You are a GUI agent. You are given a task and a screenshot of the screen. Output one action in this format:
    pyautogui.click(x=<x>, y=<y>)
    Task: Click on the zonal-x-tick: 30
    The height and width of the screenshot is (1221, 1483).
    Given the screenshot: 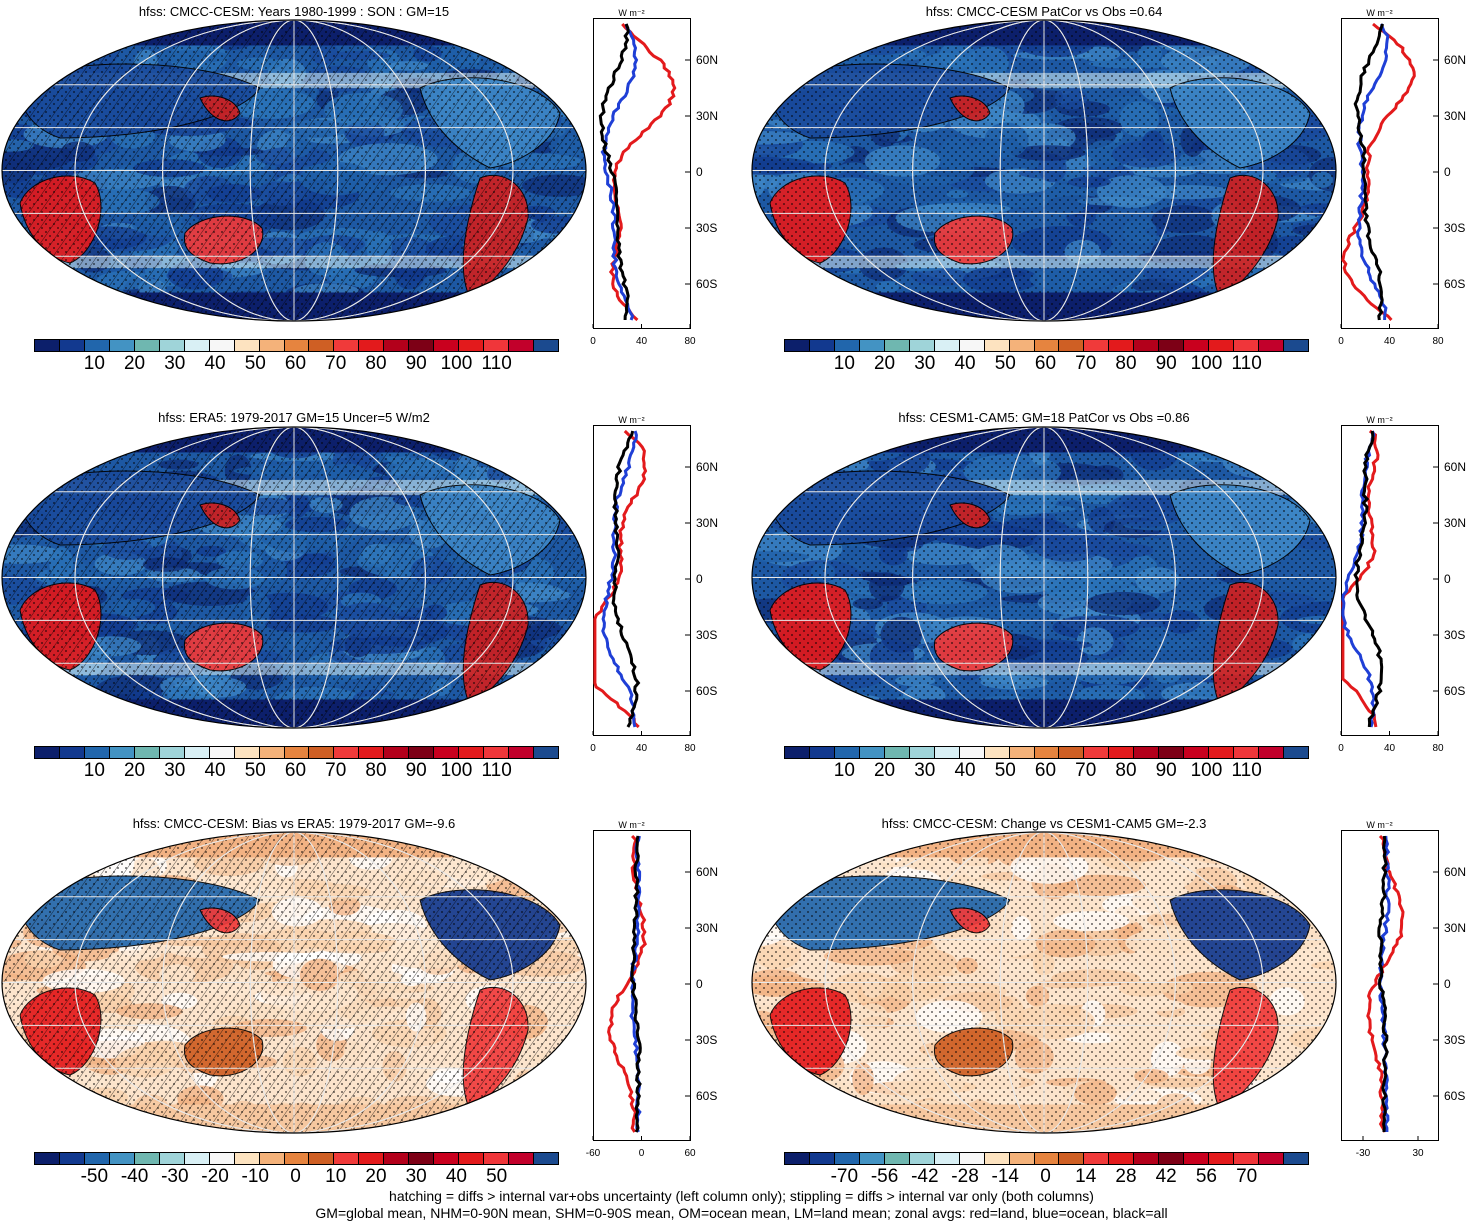 What is the action you would take?
    pyautogui.click(x=1418, y=1153)
    